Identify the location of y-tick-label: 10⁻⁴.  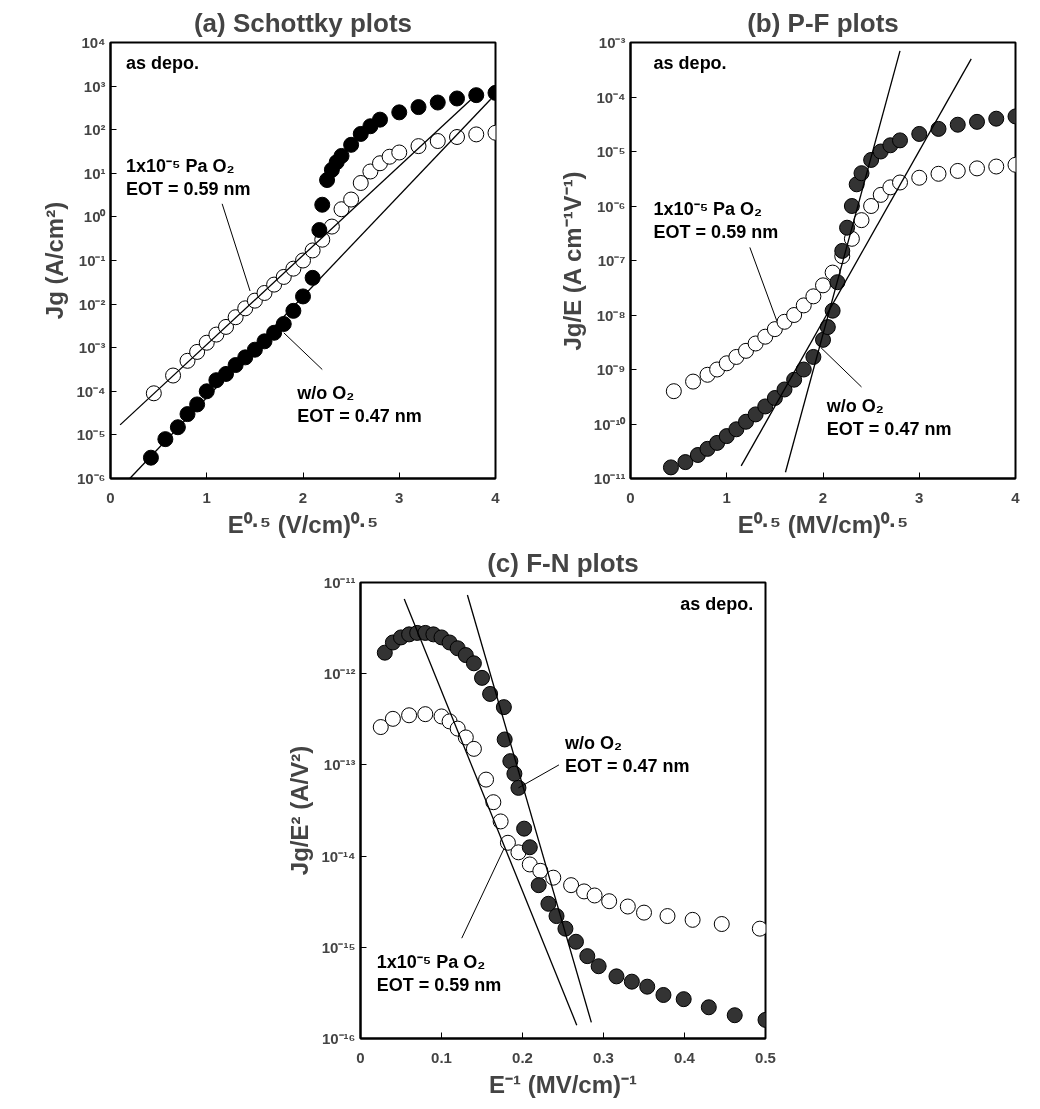
(91, 391).